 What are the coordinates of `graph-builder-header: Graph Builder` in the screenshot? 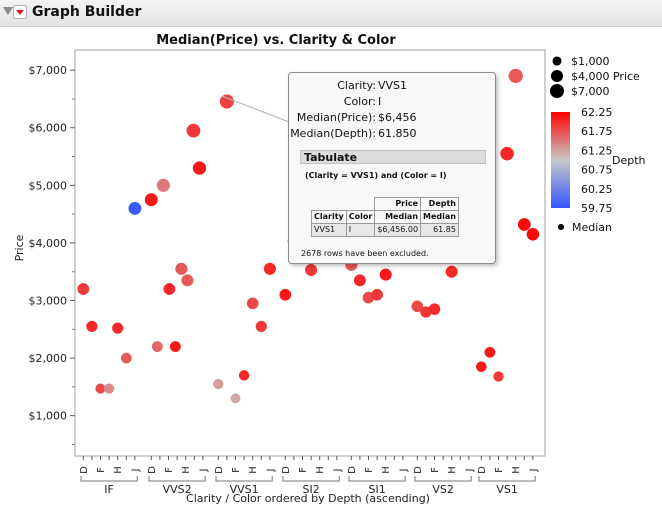 It's located at (331, 13).